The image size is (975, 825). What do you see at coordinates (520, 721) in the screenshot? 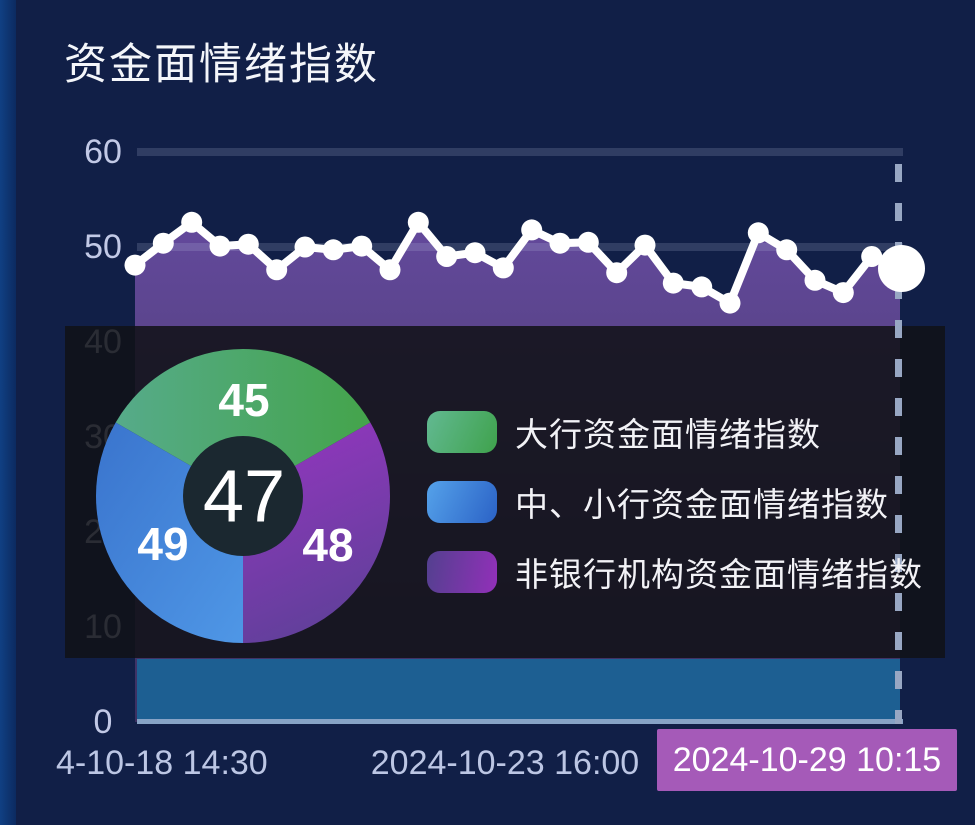
I see `x-axis-line` at bounding box center [520, 721].